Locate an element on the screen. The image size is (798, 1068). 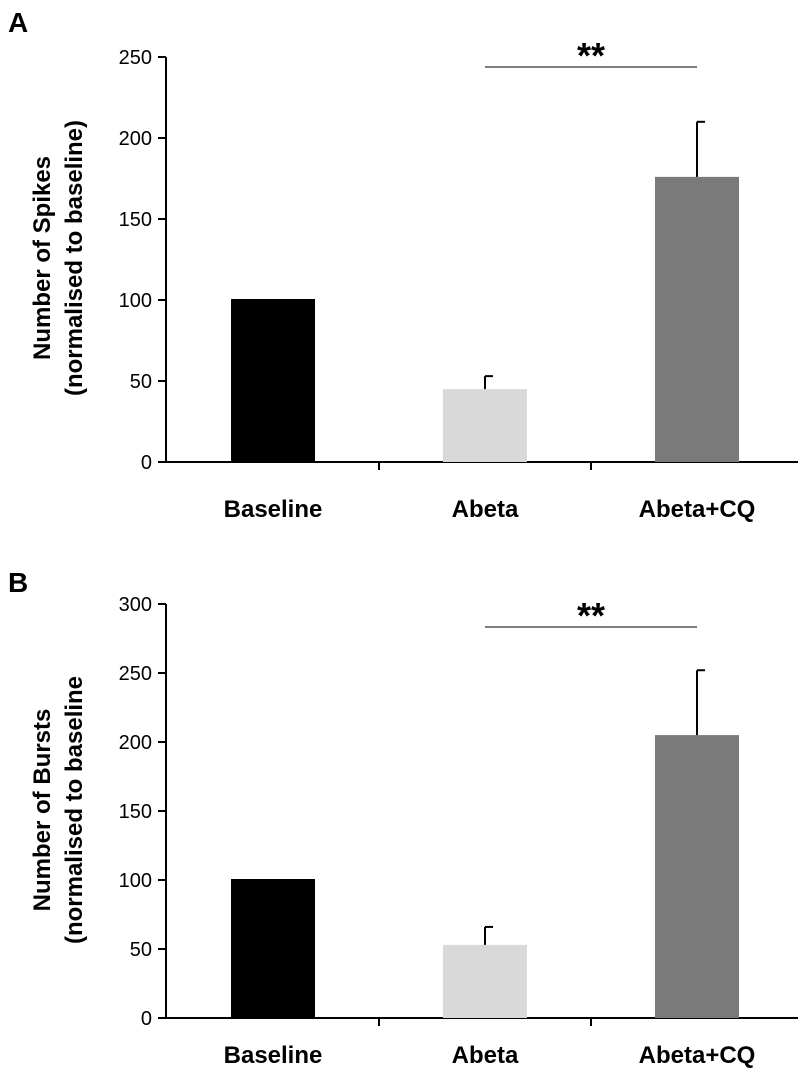
y-axis-title: Number of Spikes is located at coordinates (42, 258).